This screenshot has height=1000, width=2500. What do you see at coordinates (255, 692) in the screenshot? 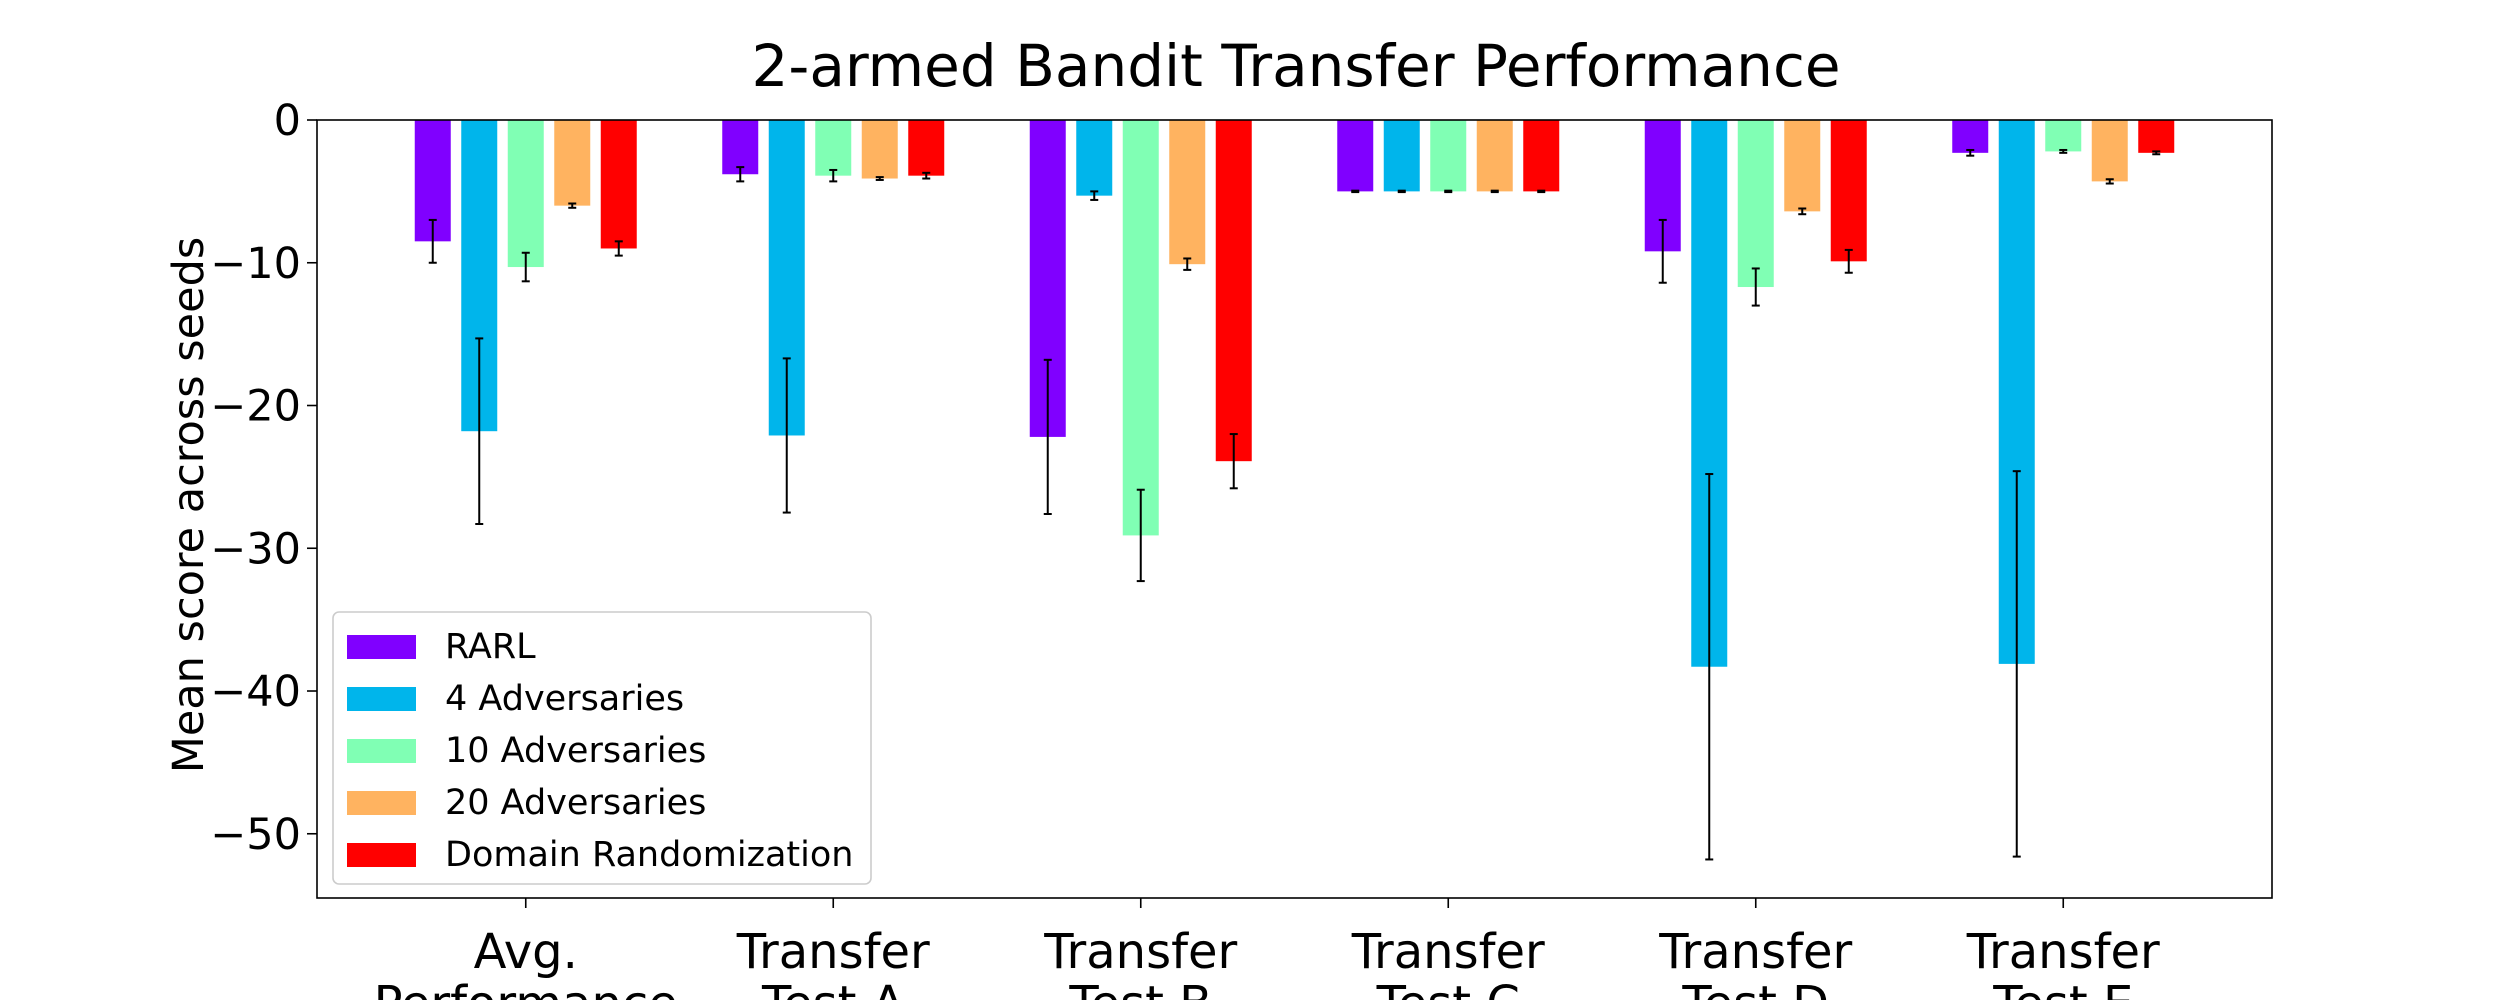
I see `y-tick-label: −40` at bounding box center [255, 692].